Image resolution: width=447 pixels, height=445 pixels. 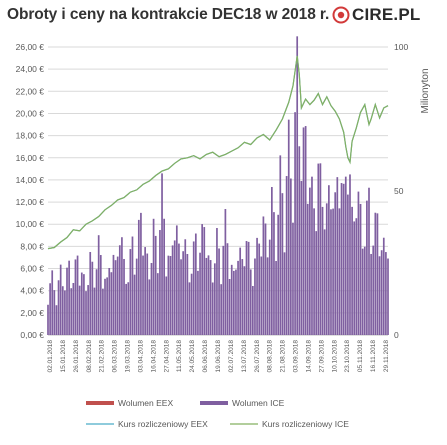 What do you see at coordinates (32, 291) in the screenshot?
I see `y-left-tick-label: 4,00 €` at bounding box center [32, 291].